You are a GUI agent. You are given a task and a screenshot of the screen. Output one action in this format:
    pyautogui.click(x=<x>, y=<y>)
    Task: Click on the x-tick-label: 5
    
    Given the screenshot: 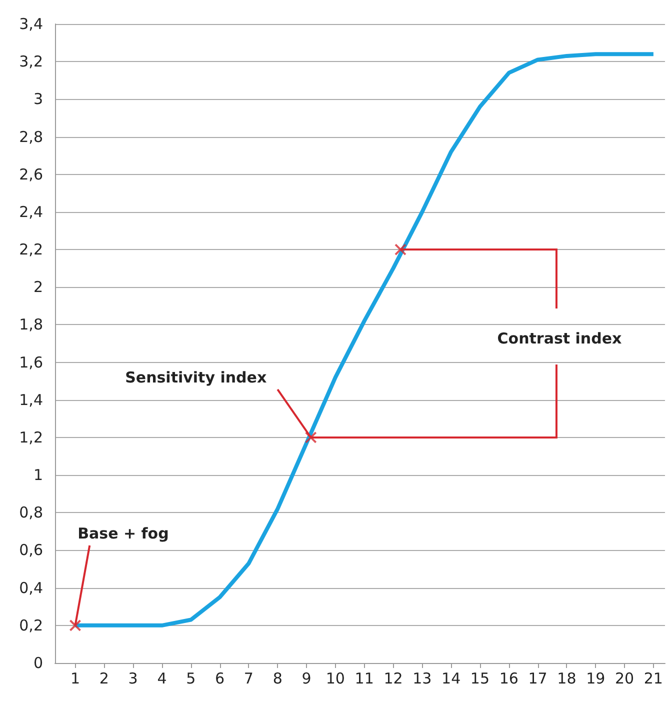 What is the action you would take?
    pyautogui.click(x=191, y=679)
    